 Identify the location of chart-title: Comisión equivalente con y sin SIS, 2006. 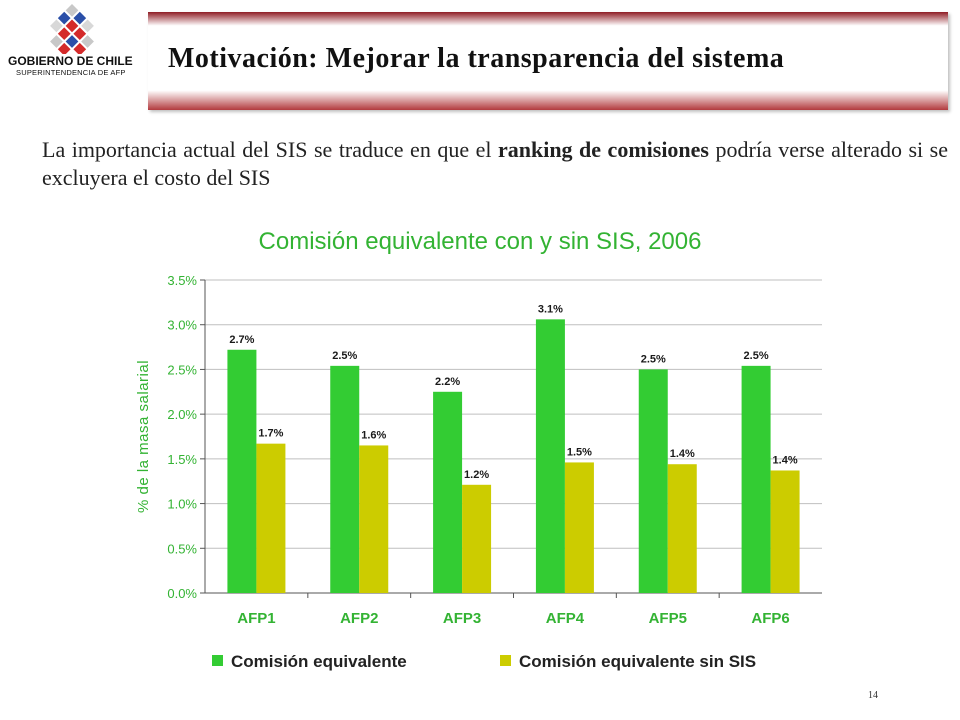
(480, 241).